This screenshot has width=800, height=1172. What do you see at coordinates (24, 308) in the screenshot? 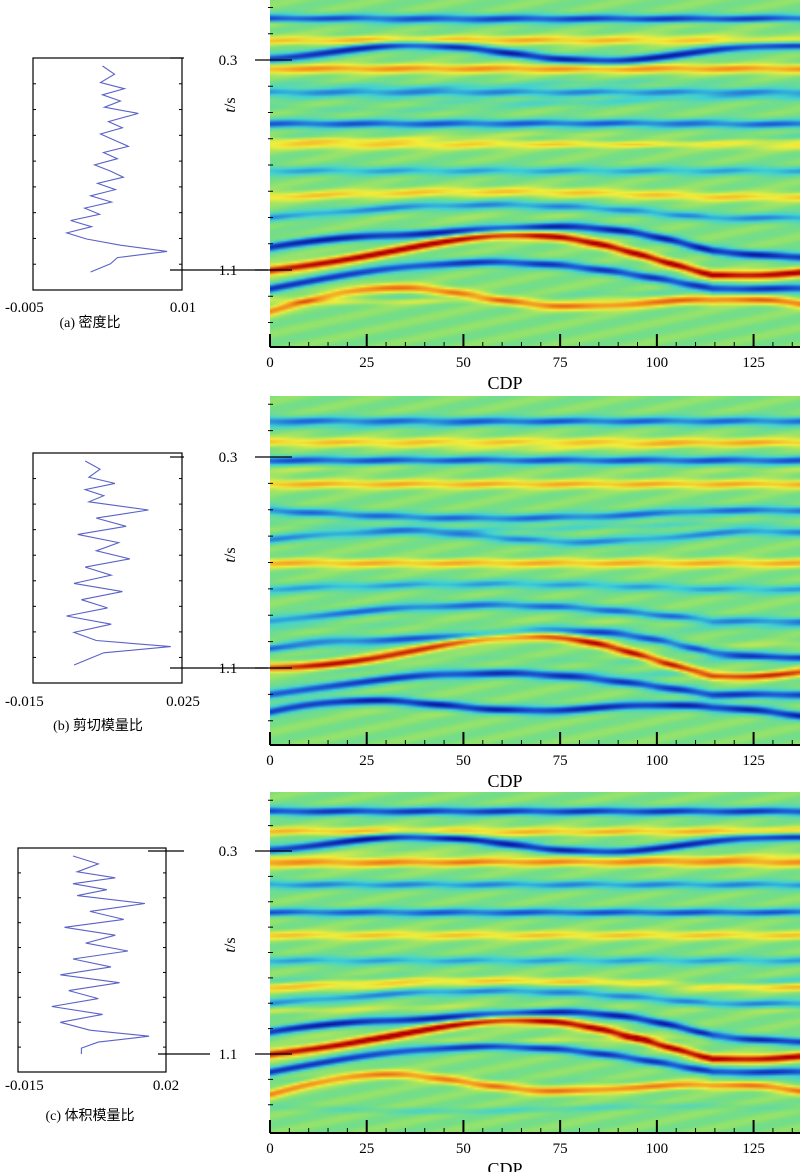
I see `log-x-tick-label: -0.005` at bounding box center [24, 308].